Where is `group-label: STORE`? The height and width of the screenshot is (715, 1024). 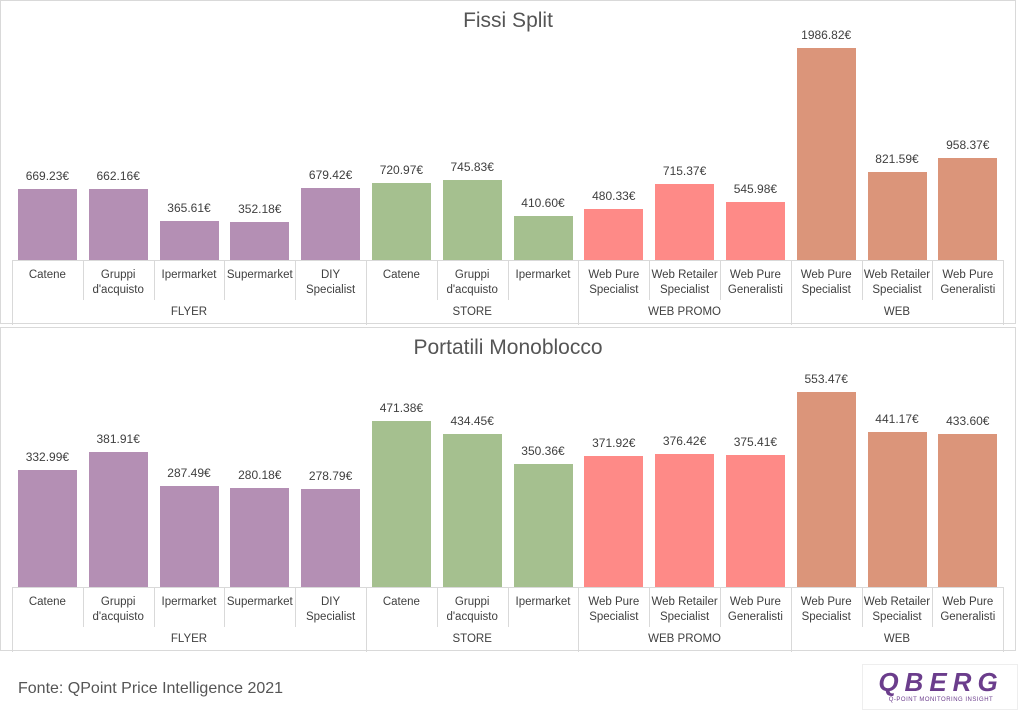 group-label: STORE is located at coordinates (472, 639).